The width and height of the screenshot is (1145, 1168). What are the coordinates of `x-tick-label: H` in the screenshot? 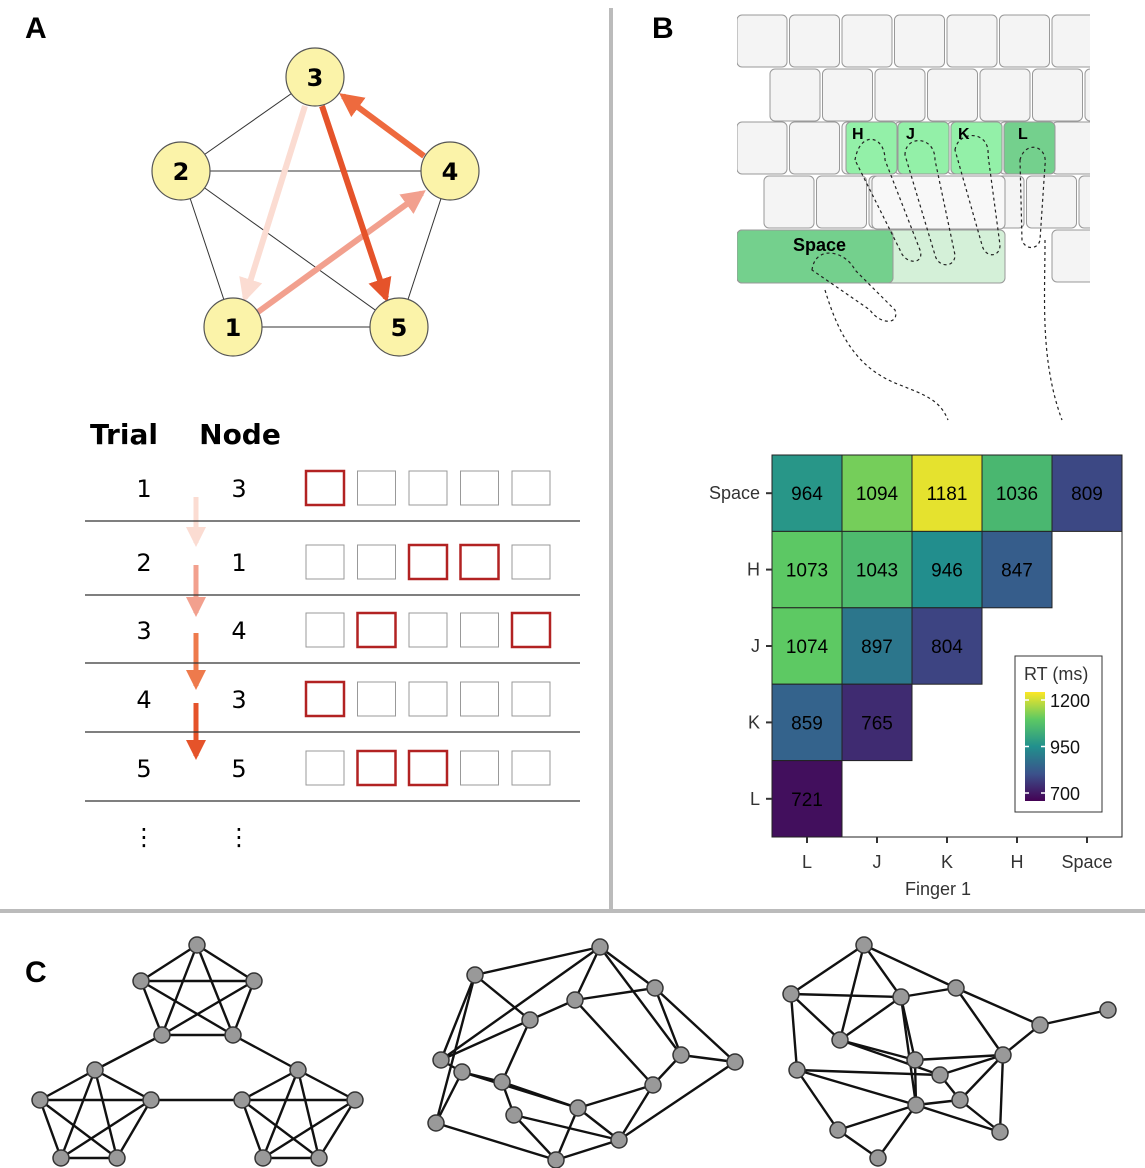 It's located at (1017, 862).